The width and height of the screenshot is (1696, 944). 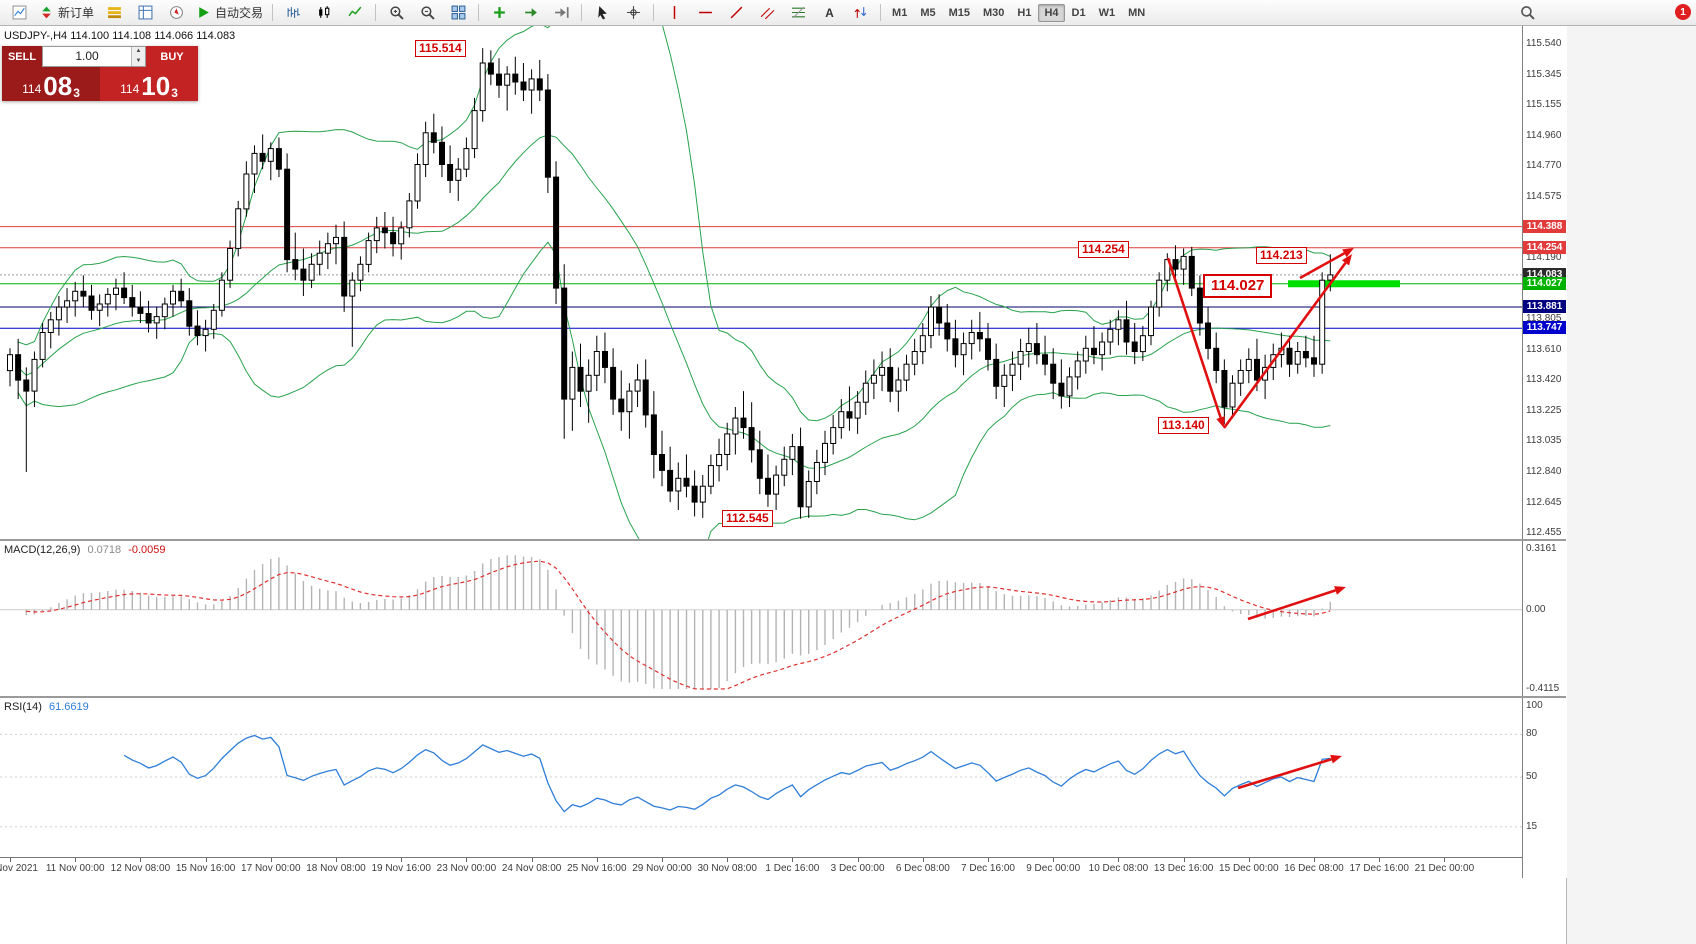 I want to click on cursor-button, so click(x=602, y=12).